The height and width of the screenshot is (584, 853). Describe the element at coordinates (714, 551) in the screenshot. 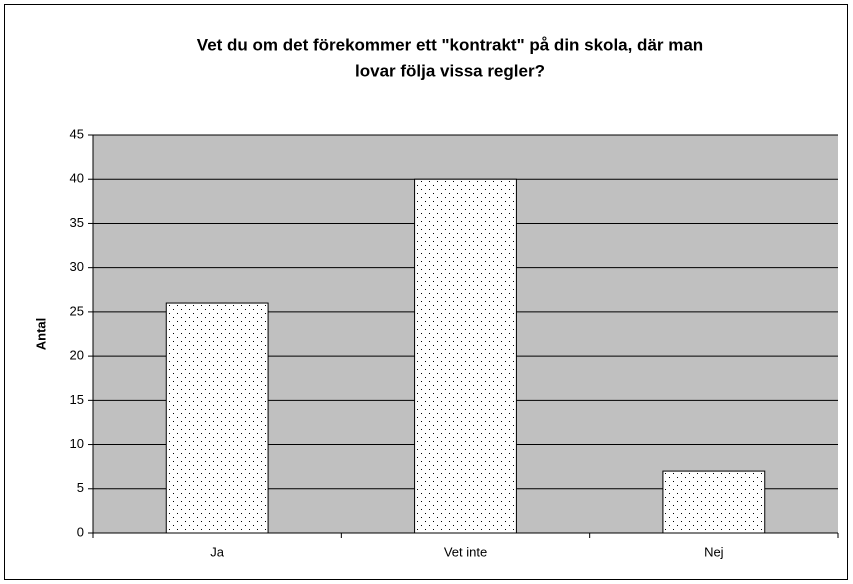

I see `x-tick-label: Nej` at that location.